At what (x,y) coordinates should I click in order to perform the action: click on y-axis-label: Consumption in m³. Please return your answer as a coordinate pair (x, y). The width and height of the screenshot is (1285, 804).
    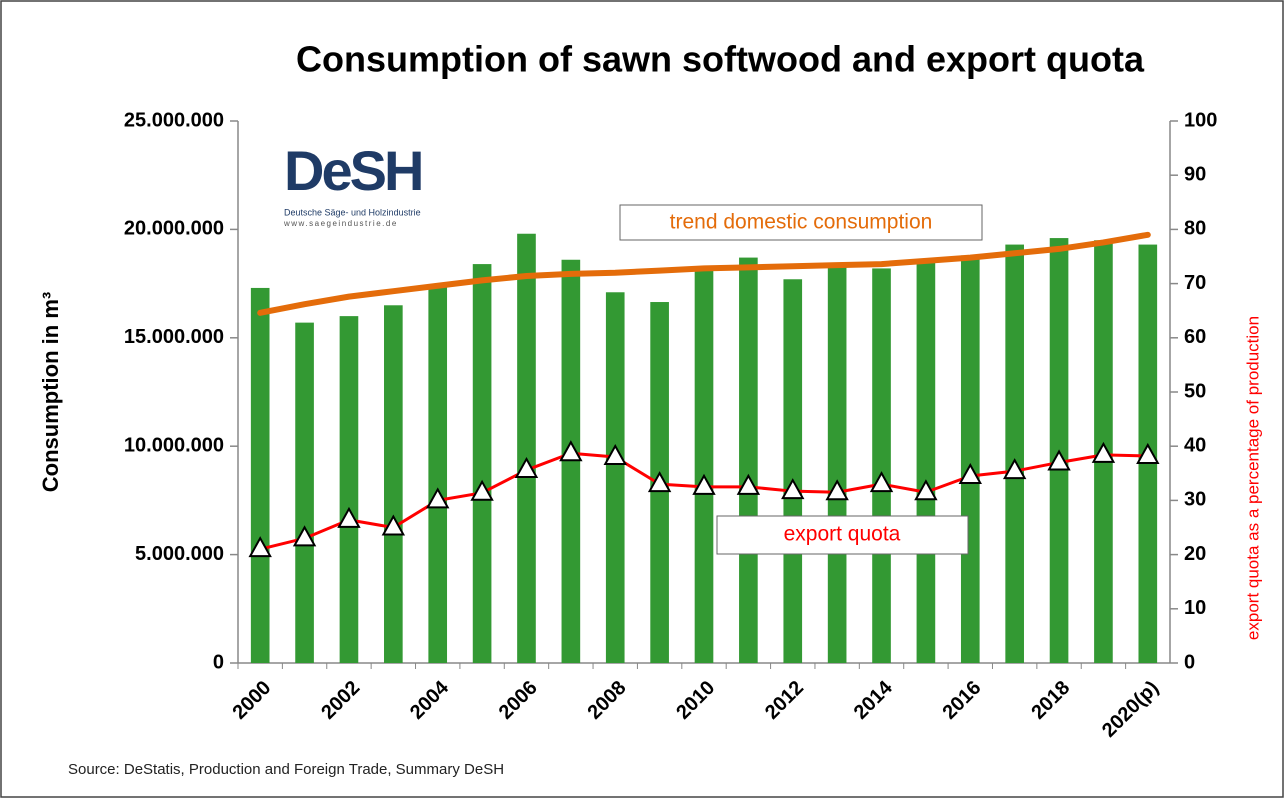
    Looking at the image, I should click on (50, 392).